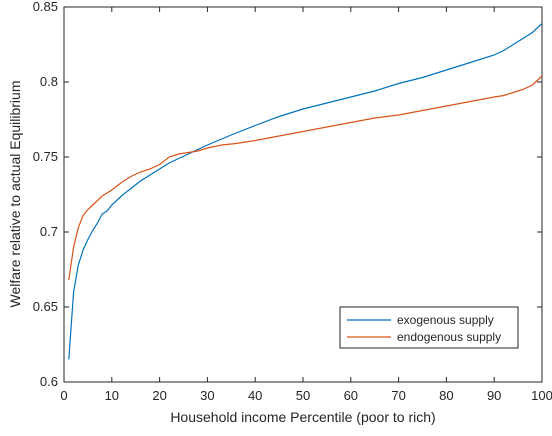 The width and height of the screenshot is (552, 436). What do you see at coordinates (63, 395) in the screenshot?
I see `x-tick-label: 0` at bounding box center [63, 395].